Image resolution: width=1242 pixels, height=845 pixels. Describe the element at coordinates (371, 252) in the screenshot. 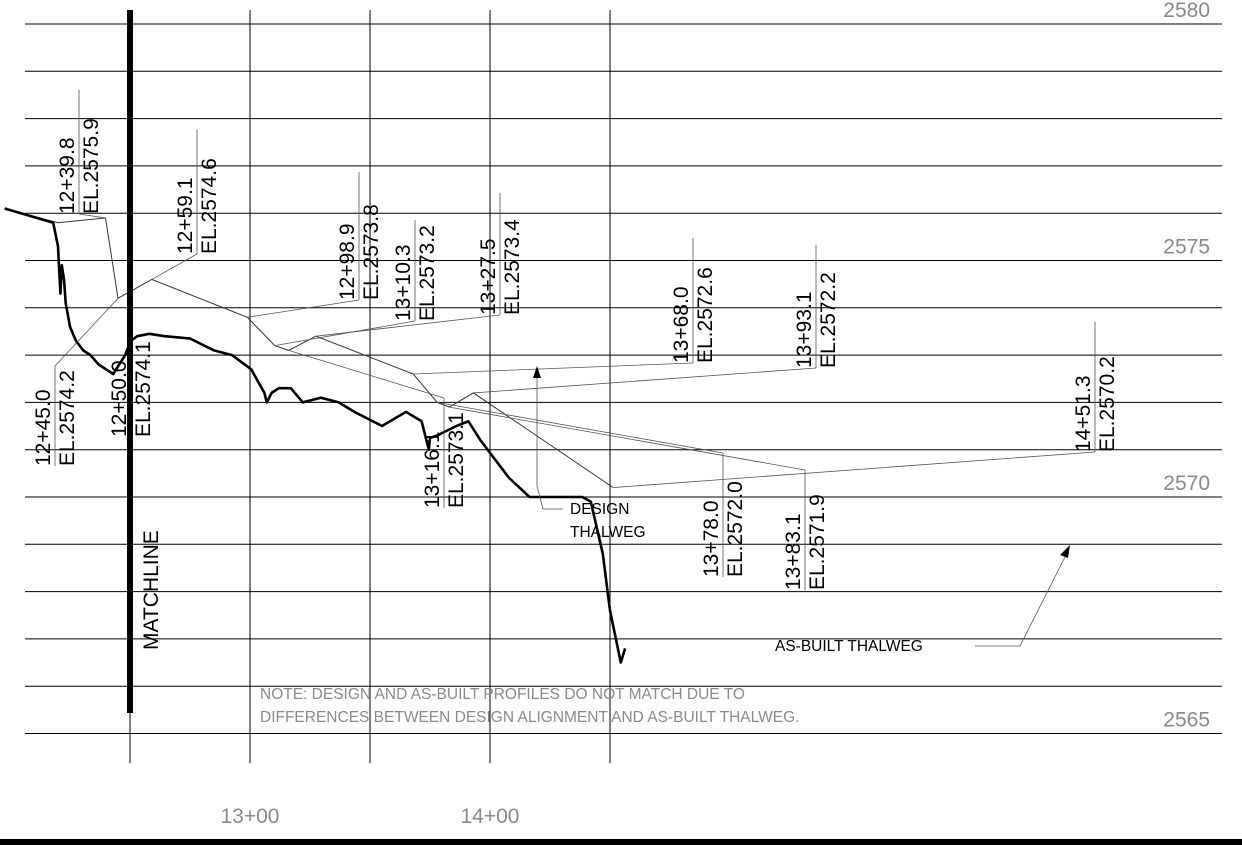

I see `callout-elevation: EL.2573.8` at that location.